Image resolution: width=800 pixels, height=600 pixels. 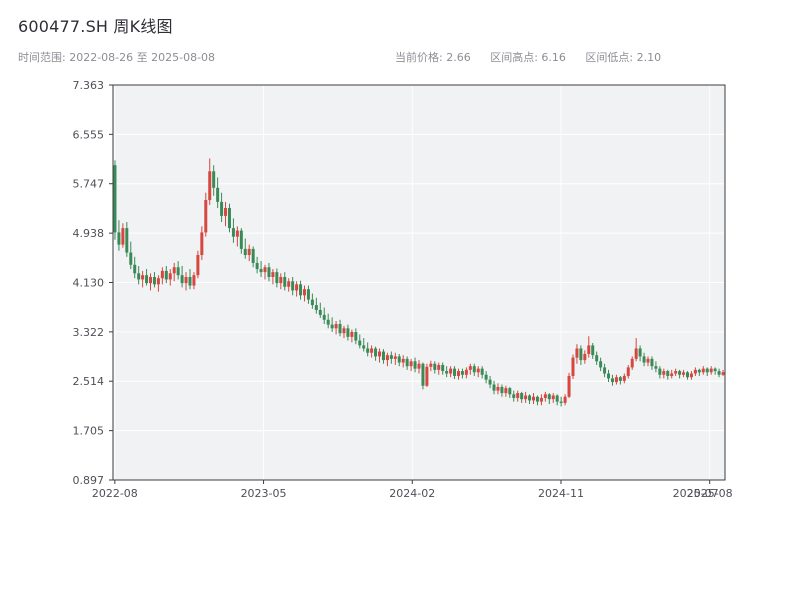 What do you see at coordinates (528, 57) in the screenshot?
I see `stat-range-high: 区间高点: 6.16` at bounding box center [528, 57].